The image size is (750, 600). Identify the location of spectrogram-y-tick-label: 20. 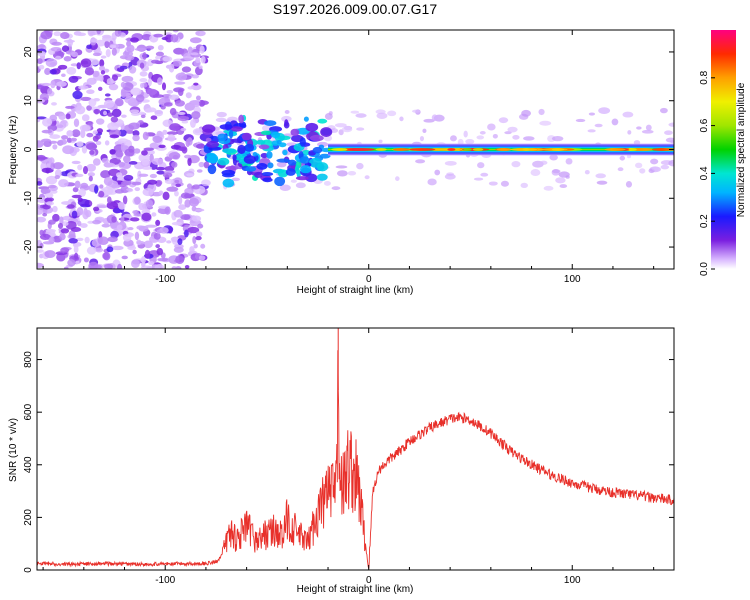
(28, 52).